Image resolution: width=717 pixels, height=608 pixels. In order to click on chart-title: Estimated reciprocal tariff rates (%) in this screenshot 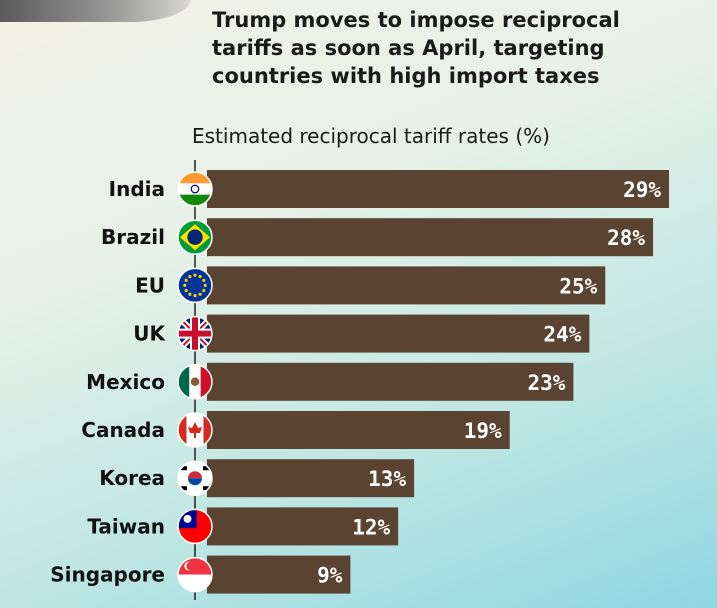, I will do `click(371, 136)`.